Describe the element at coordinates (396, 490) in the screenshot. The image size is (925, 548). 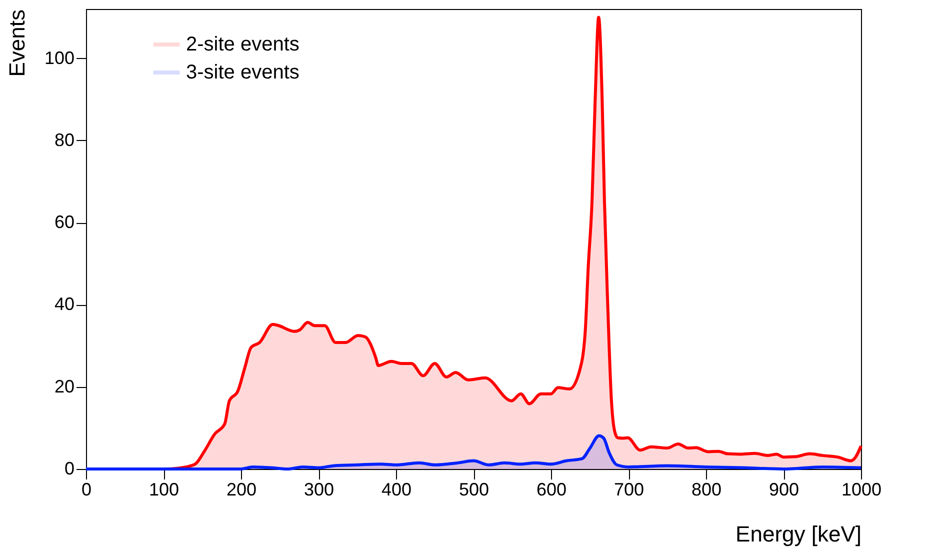
I see `x-tick-label: 400` at that location.